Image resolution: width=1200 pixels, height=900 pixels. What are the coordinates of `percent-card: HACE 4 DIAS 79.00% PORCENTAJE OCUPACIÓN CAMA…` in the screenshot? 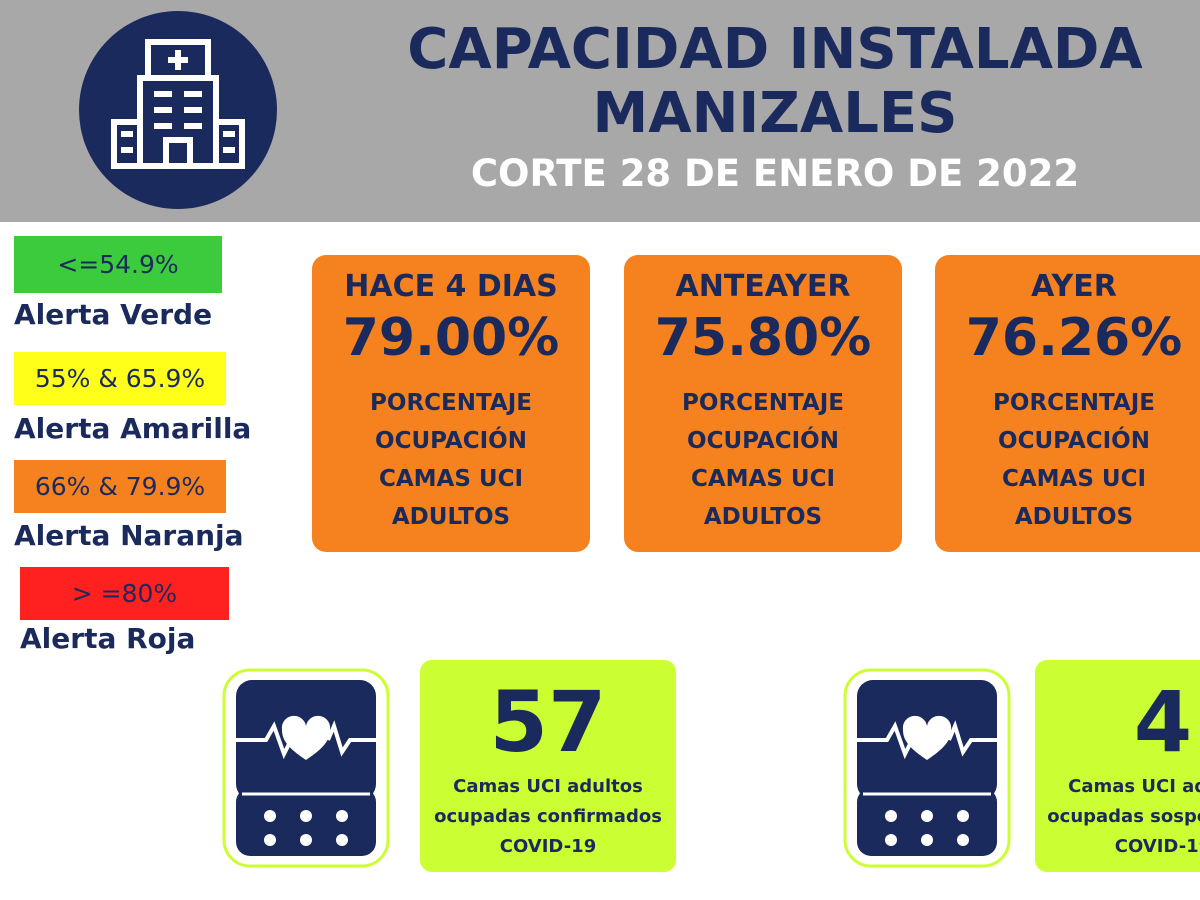 It's located at (451, 403).